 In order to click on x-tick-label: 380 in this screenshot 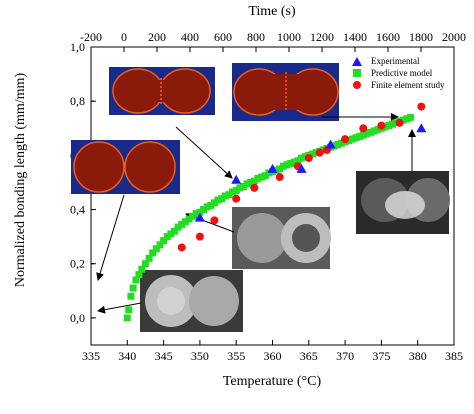, I will do `click(418, 356)`.